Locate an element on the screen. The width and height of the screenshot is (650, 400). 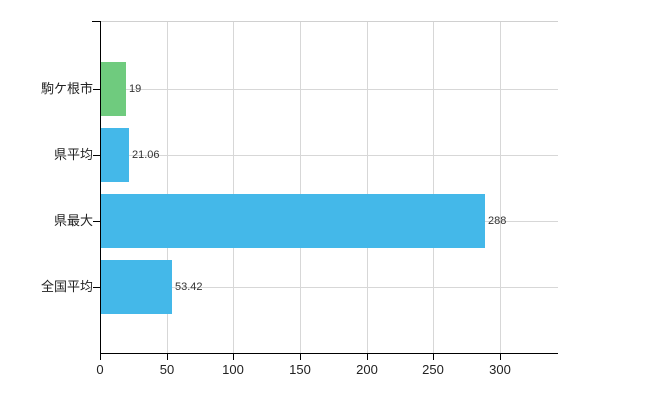
bar-県平均 is located at coordinates (115, 155).